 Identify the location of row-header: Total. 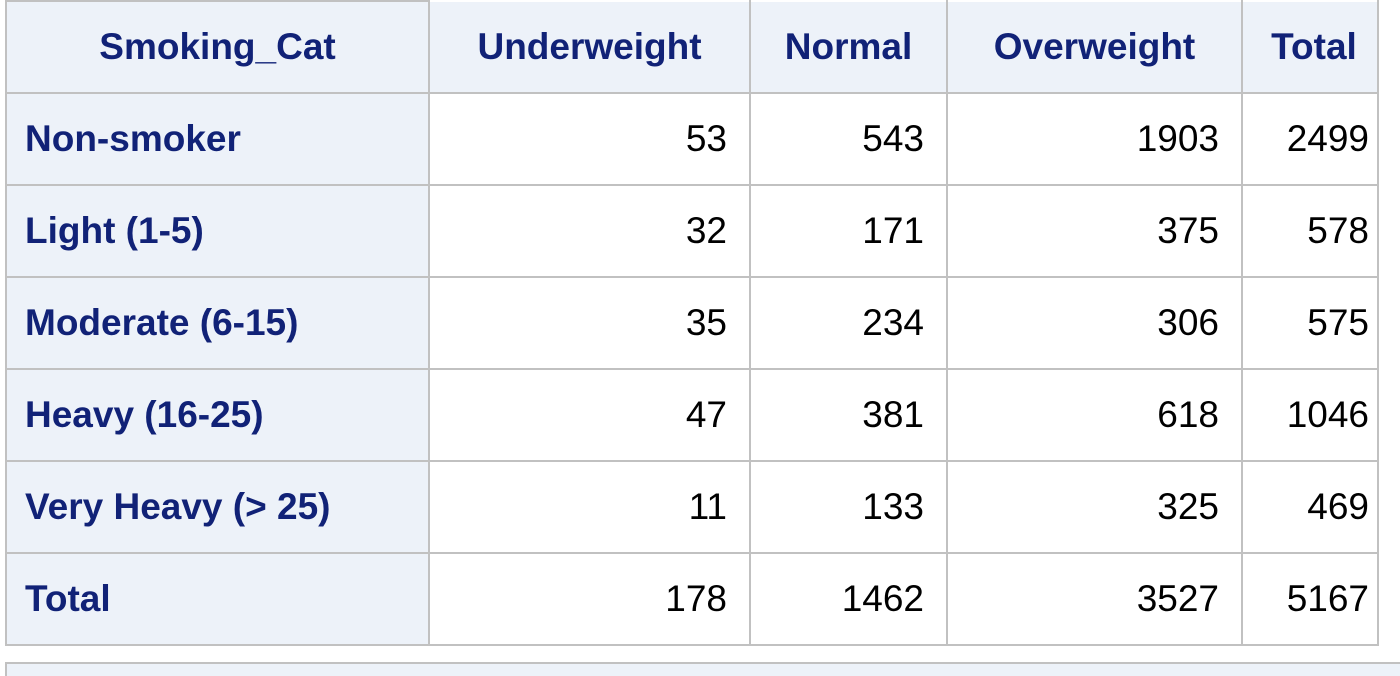
(217, 599).